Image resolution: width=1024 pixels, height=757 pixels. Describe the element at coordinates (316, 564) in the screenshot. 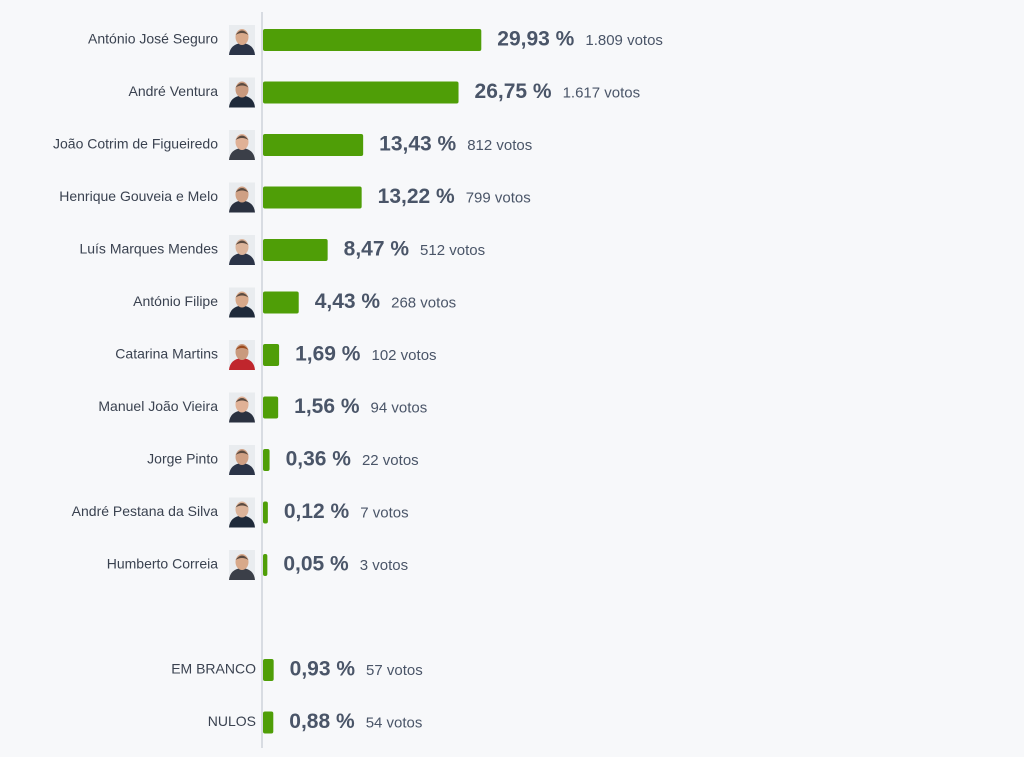

I see `value-label: 0,05 %` at that location.